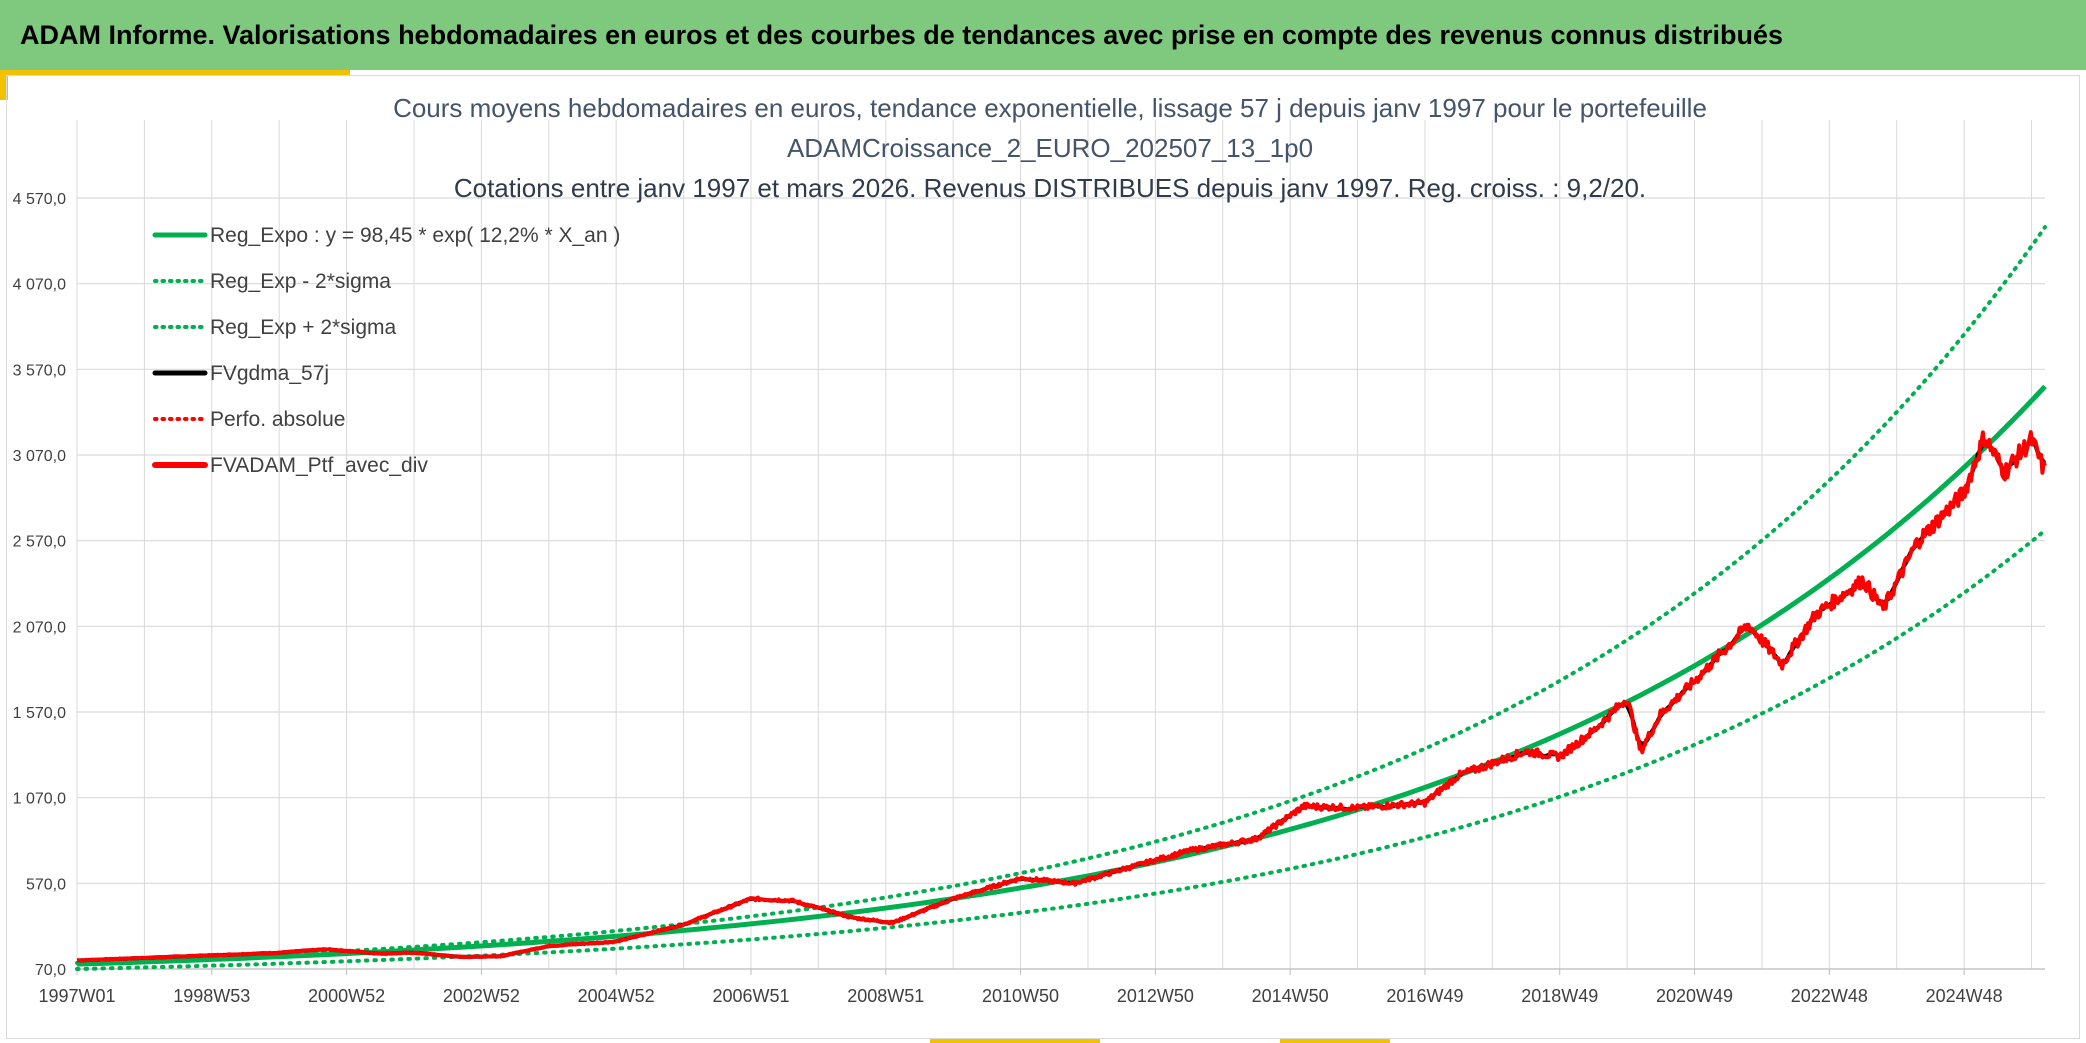 Image resolution: width=2086 pixels, height=1043 pixels. What do you see at coordinates (481, 996) in the screenshot?
I see `x-tick-label: 2002W52` at bounding box center [481, 996].